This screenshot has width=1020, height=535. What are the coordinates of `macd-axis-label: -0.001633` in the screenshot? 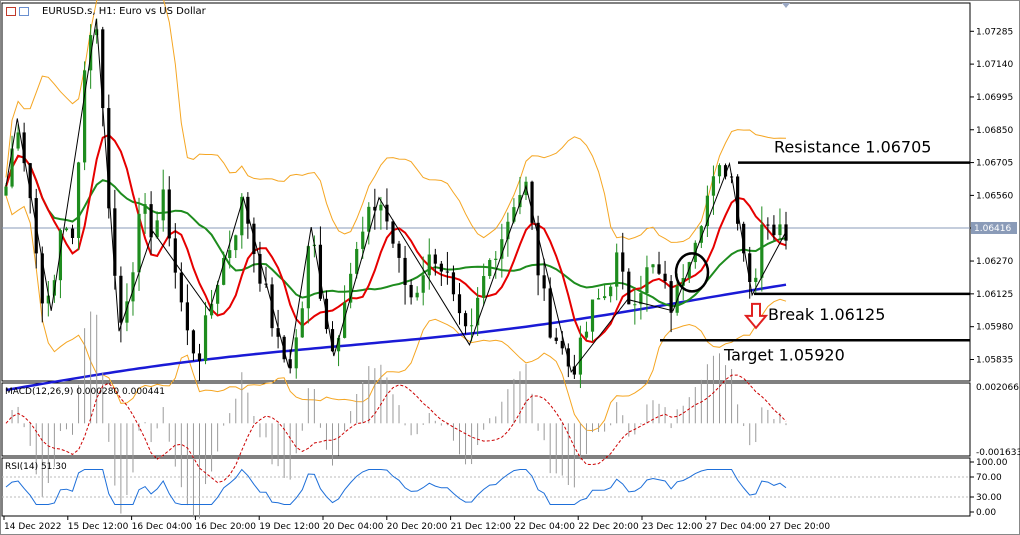 It's located at (998, 453).